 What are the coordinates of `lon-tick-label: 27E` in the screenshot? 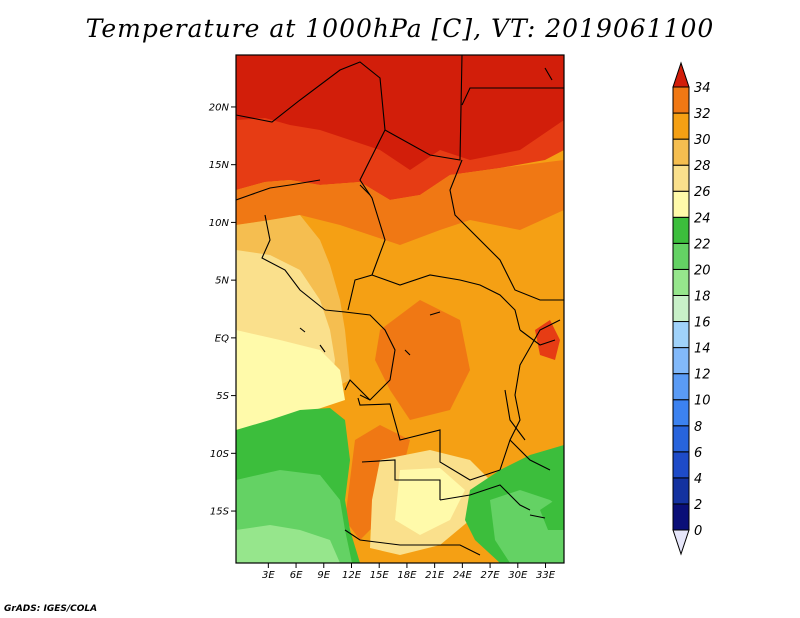 It's located at (491, 575).